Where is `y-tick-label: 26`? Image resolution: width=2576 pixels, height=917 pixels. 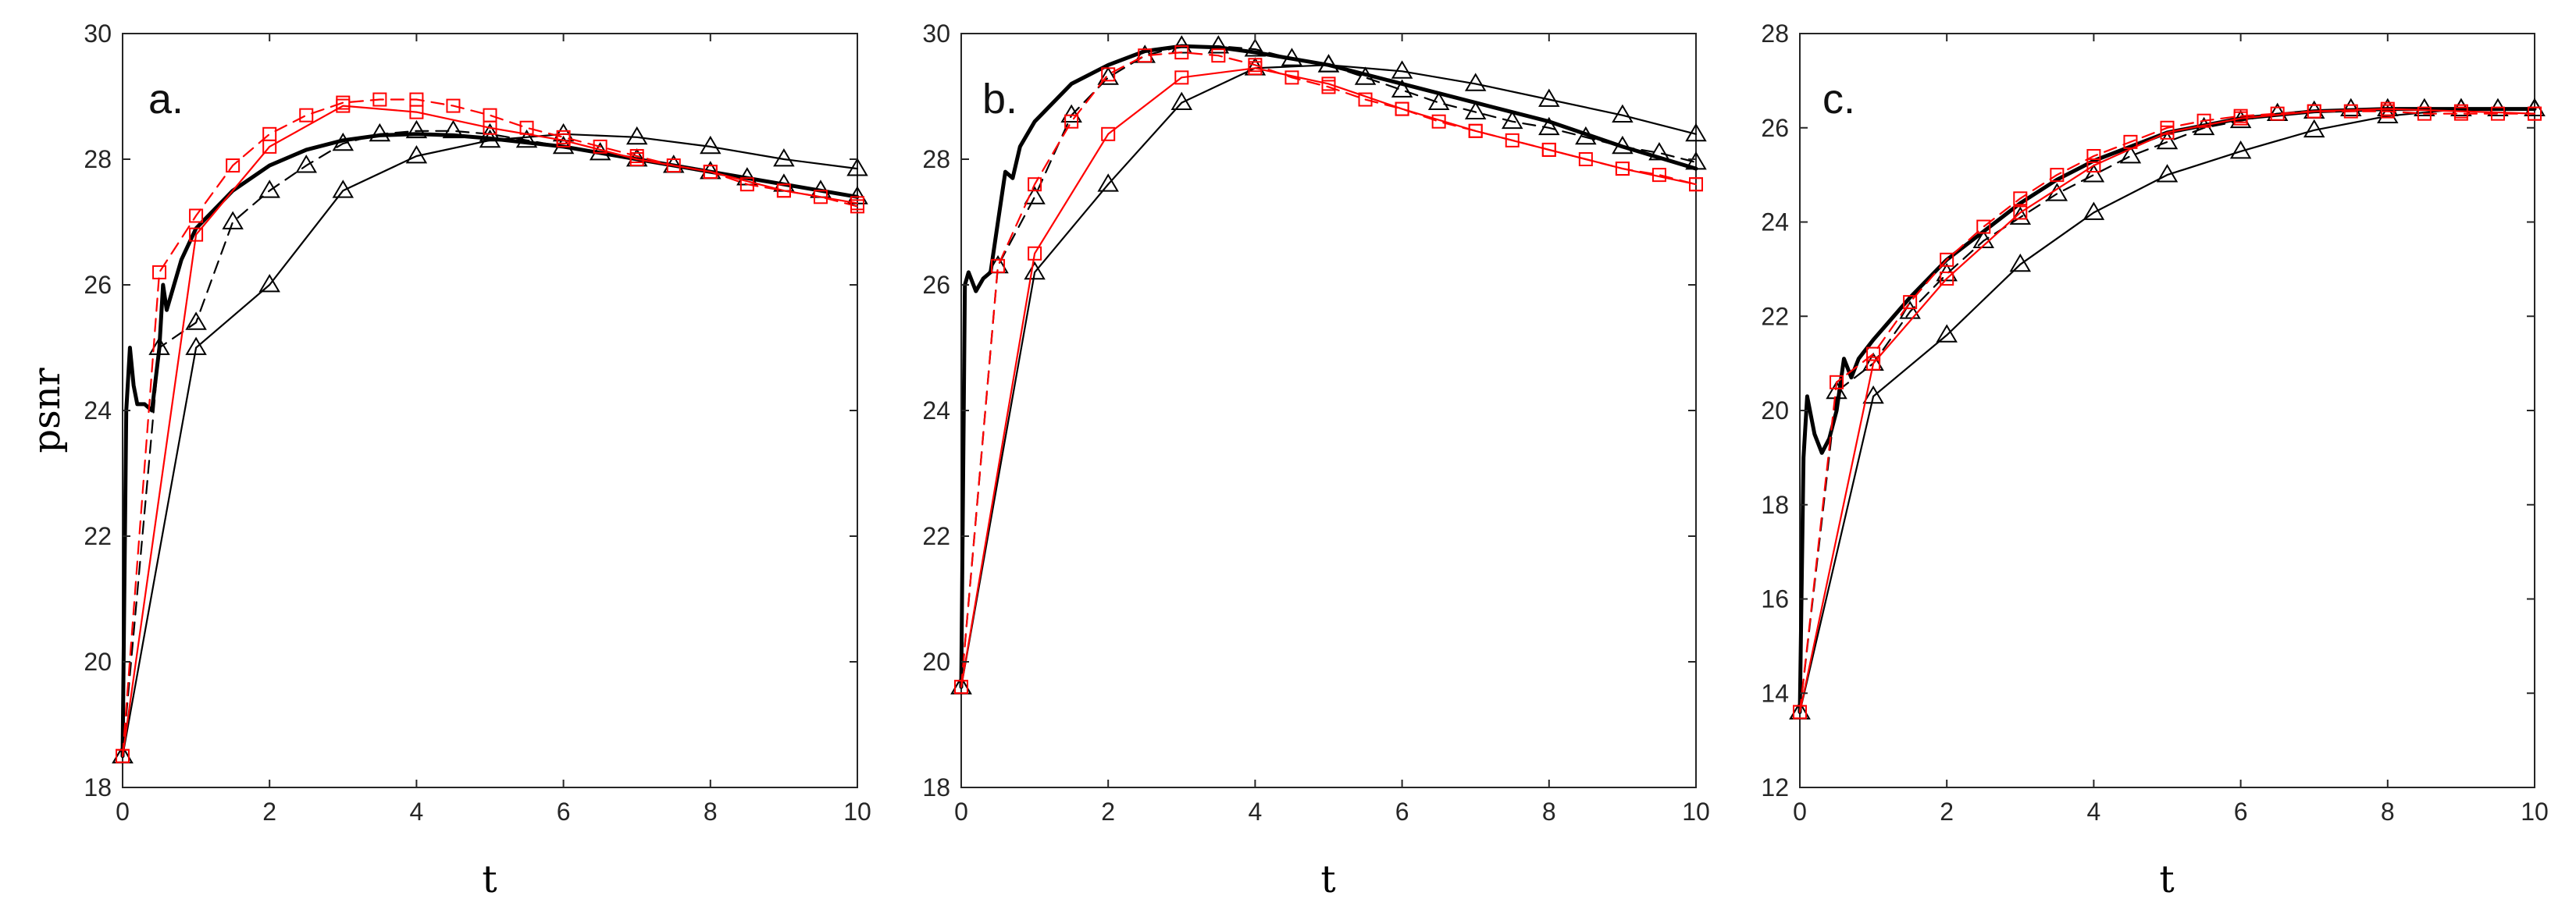 y-tick-label: 26 is located at coordinates (936, 285).